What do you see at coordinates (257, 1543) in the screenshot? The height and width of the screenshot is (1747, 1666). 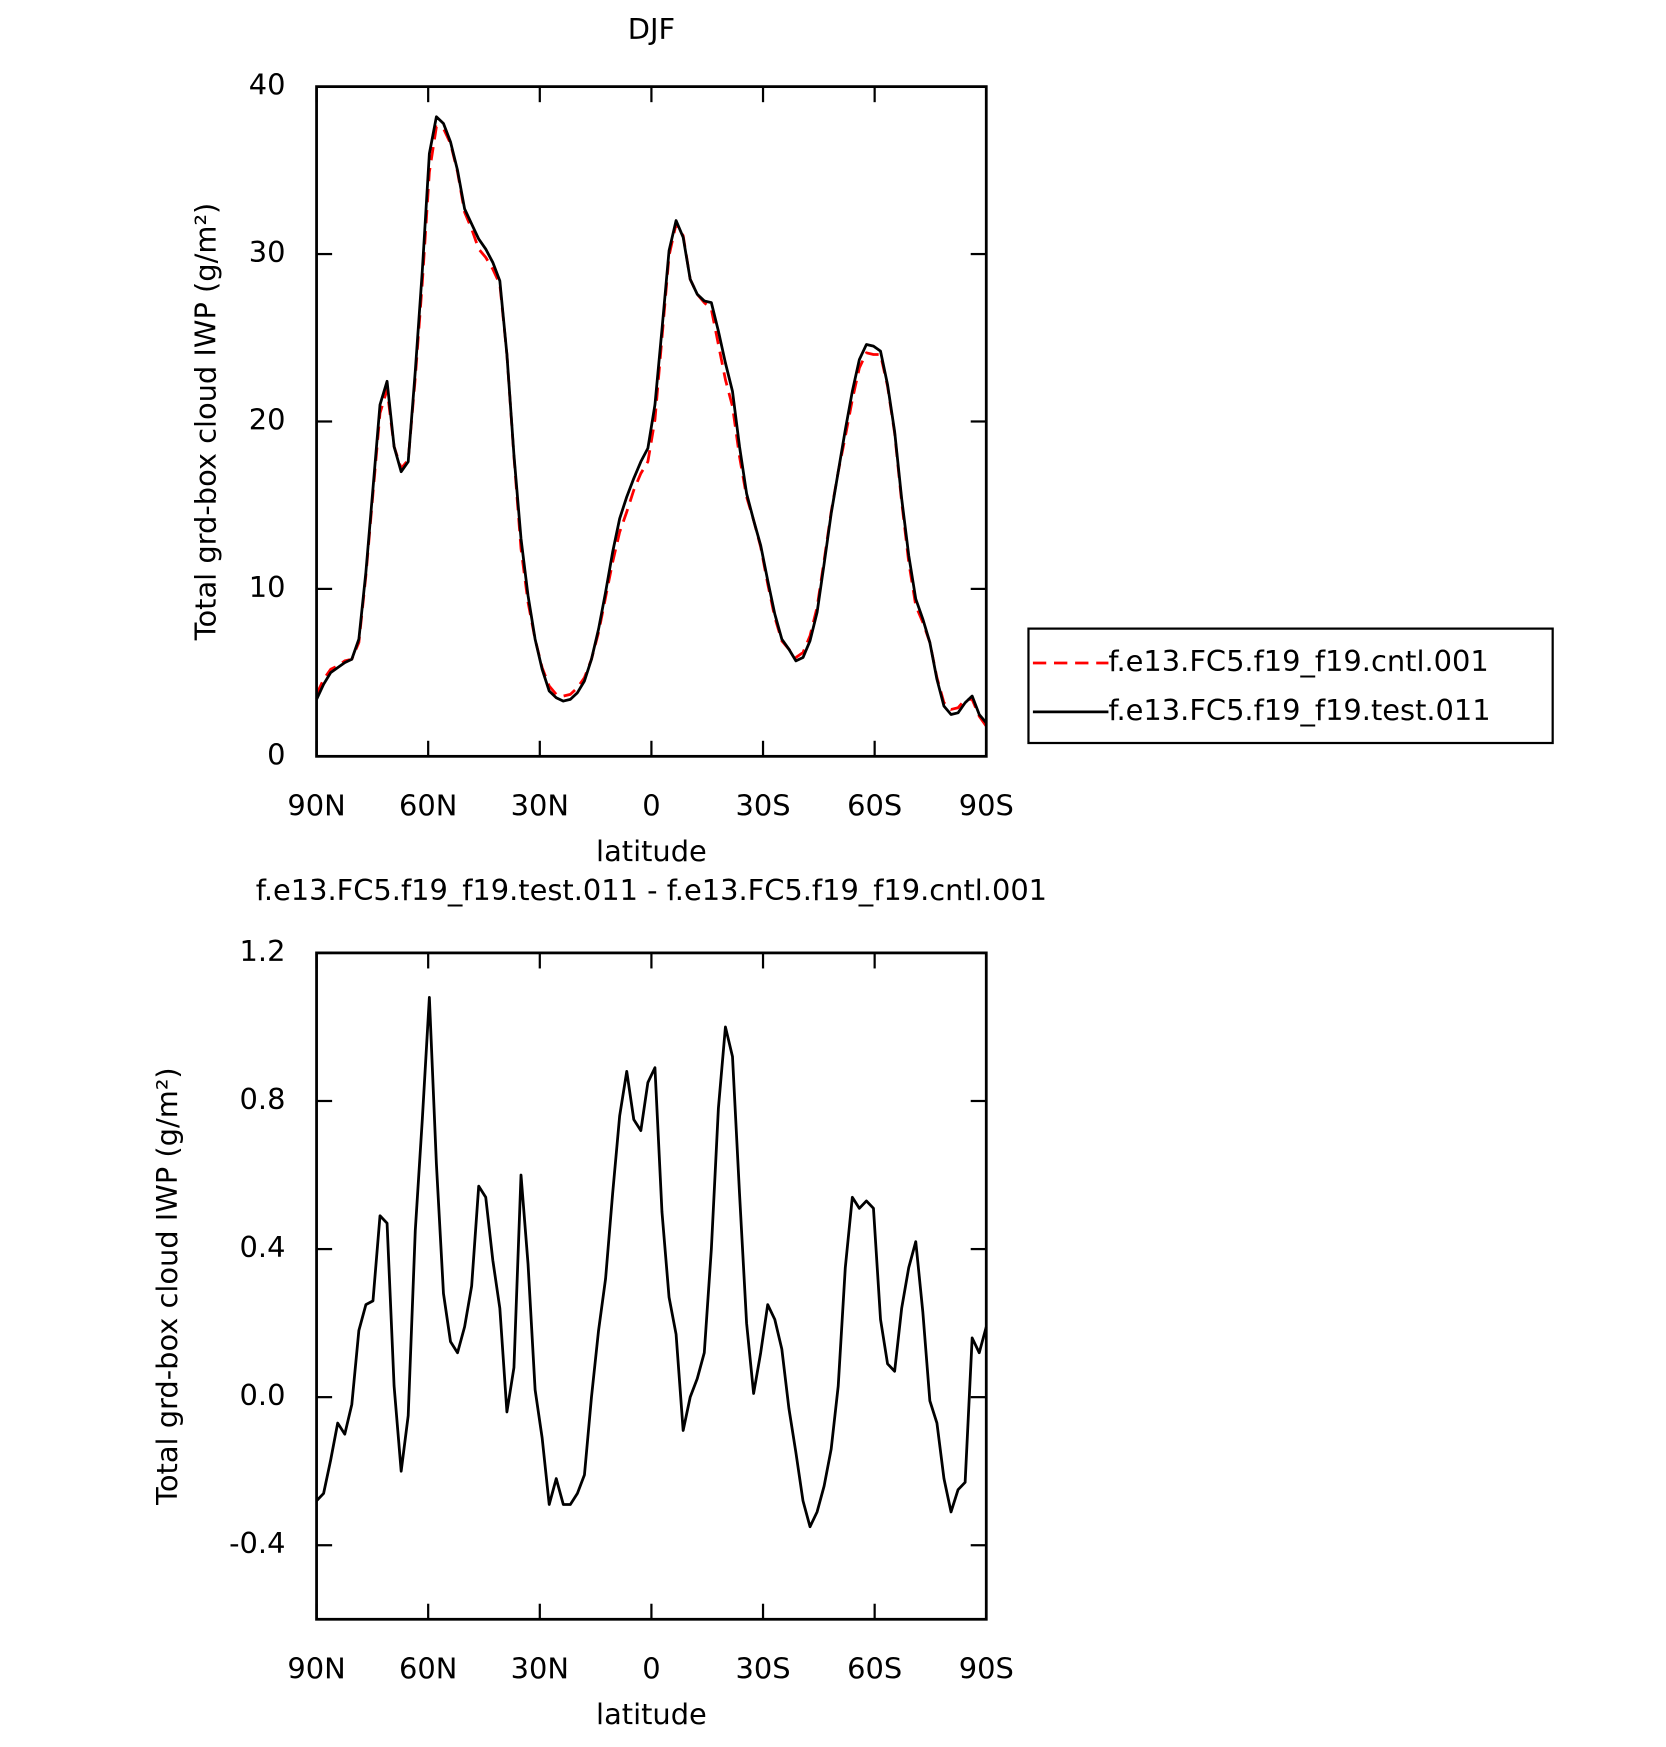 I see `y-tick-label: -0.4` at bounding box center [257, 1543].